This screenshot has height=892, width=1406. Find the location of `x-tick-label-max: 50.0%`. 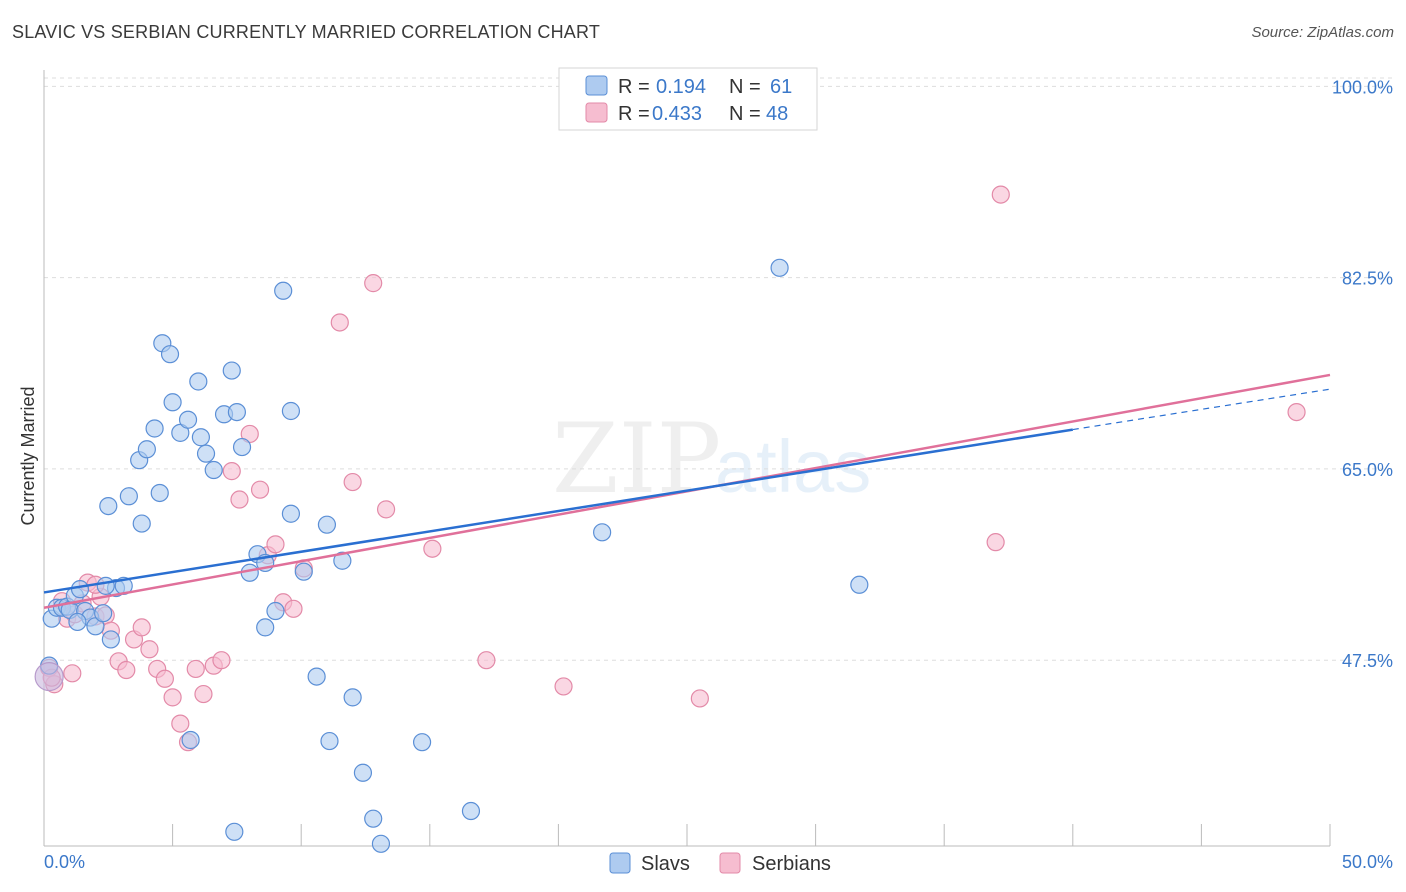

x-tick-label-max: 50.0% is located at coordinates (1367, 862).